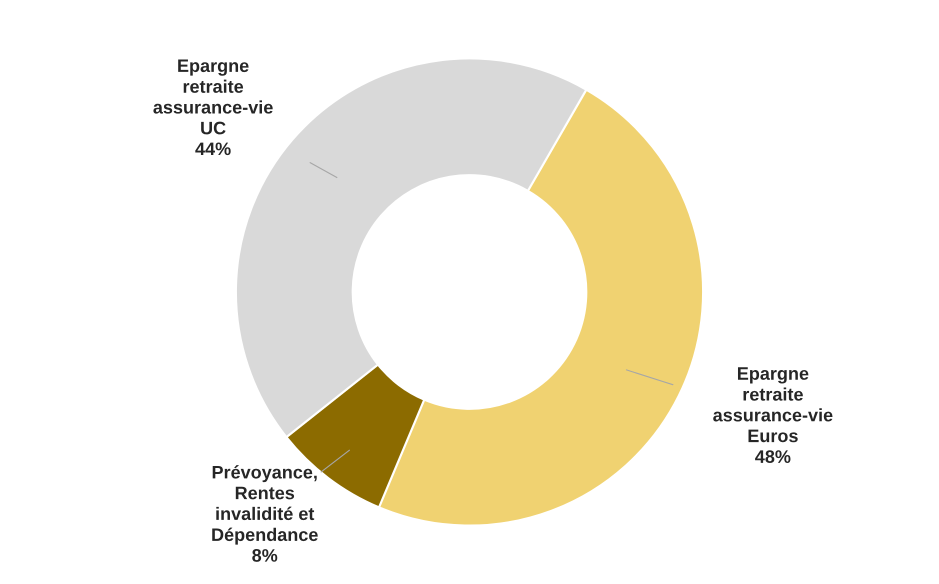  What do you see at coordinates (213, 149) in the screenshot?
I see `data-label: 44%` at bounding box center [213, 149].